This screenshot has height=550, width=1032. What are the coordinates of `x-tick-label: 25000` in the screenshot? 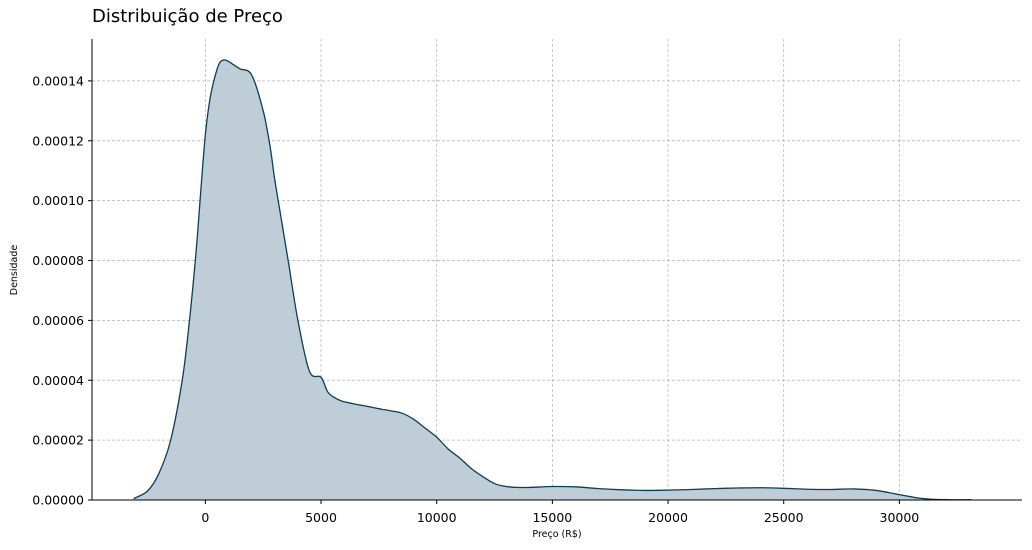 It's located at (784, 517).